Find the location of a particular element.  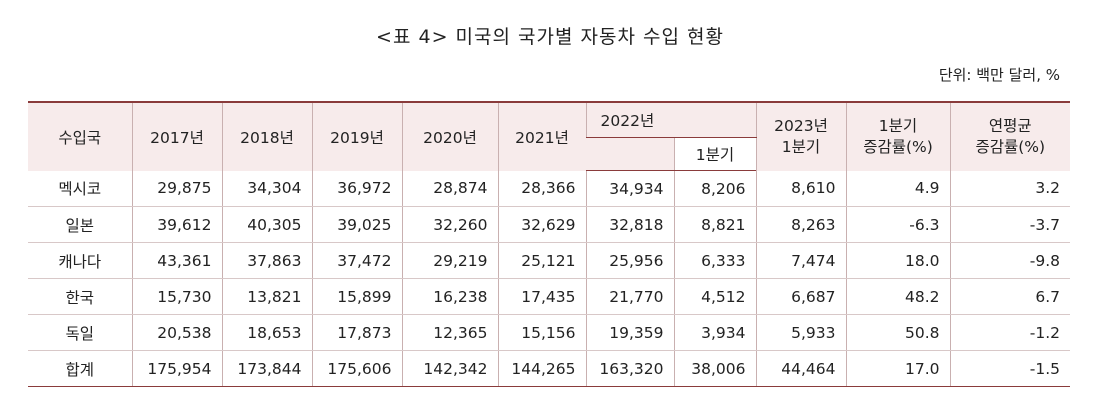

table-cell: 8,821 is located at coordinates (714, 224).